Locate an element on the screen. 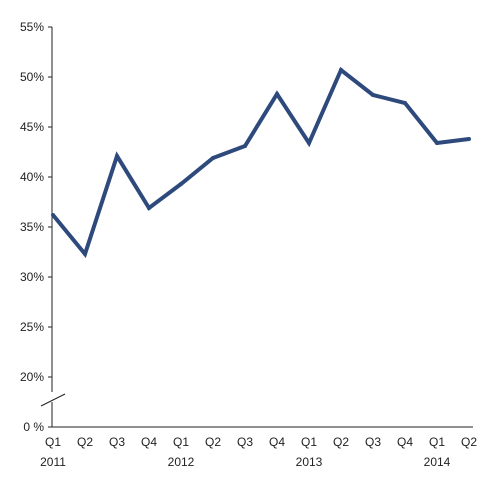 This screenshot has width=500, height=483. y-tick-label: 0 % is located at coordinates (33, 427).